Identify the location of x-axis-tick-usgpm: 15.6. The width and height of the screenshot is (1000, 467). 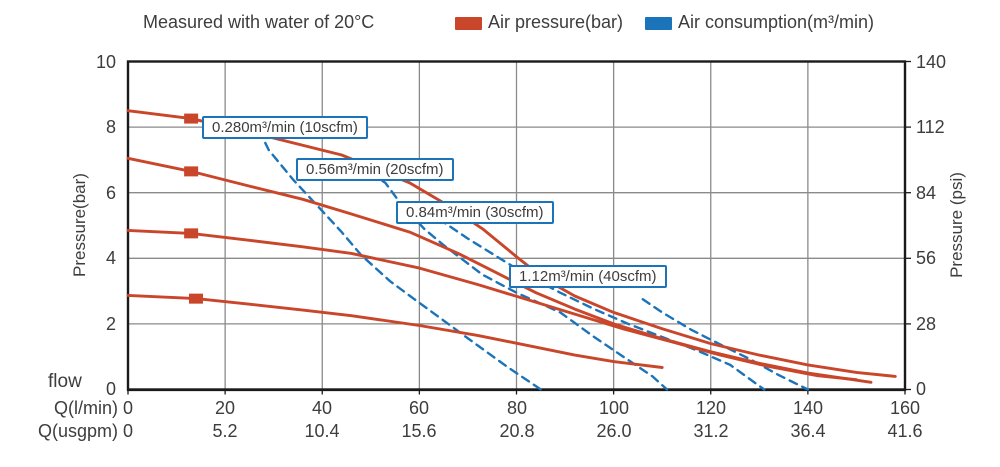
(419, 431).